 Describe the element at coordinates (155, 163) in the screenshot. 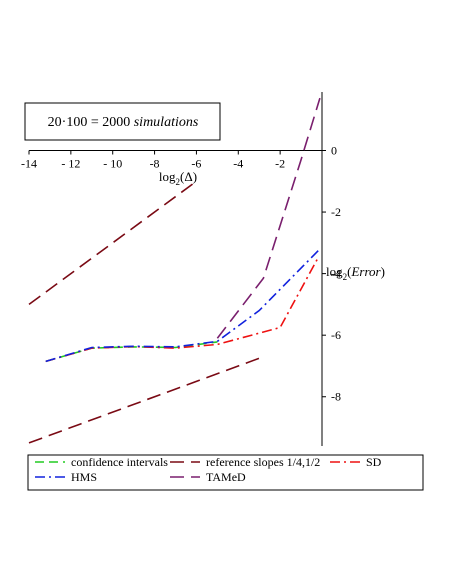

I see `x-tick-label: -8` at that location.